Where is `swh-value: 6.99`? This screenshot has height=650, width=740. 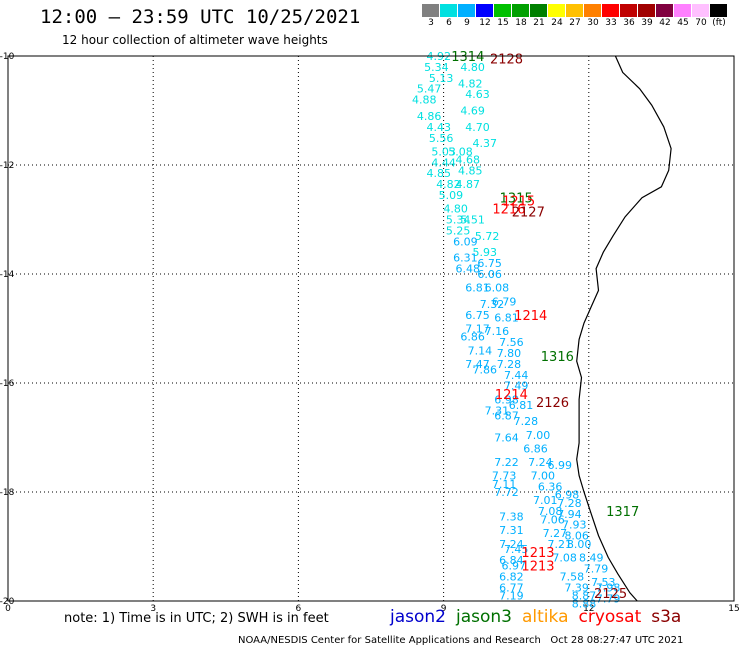
swh-value: 6.99 is located at coordinates (560, 465).